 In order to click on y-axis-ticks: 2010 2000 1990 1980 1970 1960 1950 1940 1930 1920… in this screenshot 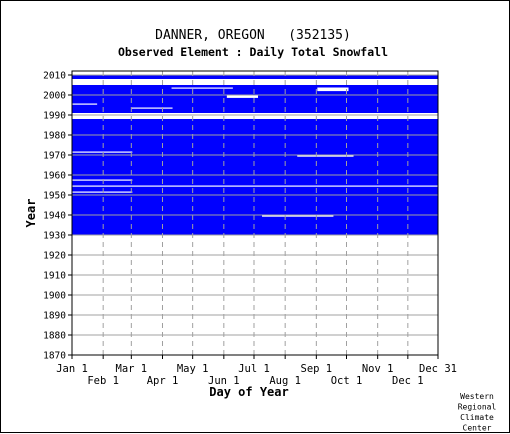, I will do `click(57, 216)`.